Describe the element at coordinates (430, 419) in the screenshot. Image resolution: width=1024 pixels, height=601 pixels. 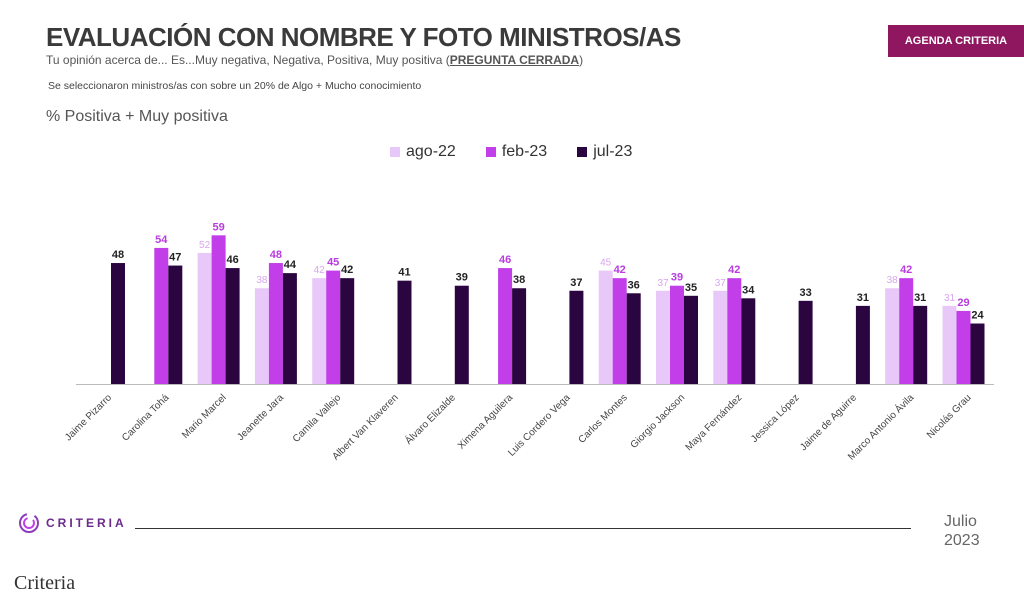
I see `category-label: Álvaro Elizalde` at that location.